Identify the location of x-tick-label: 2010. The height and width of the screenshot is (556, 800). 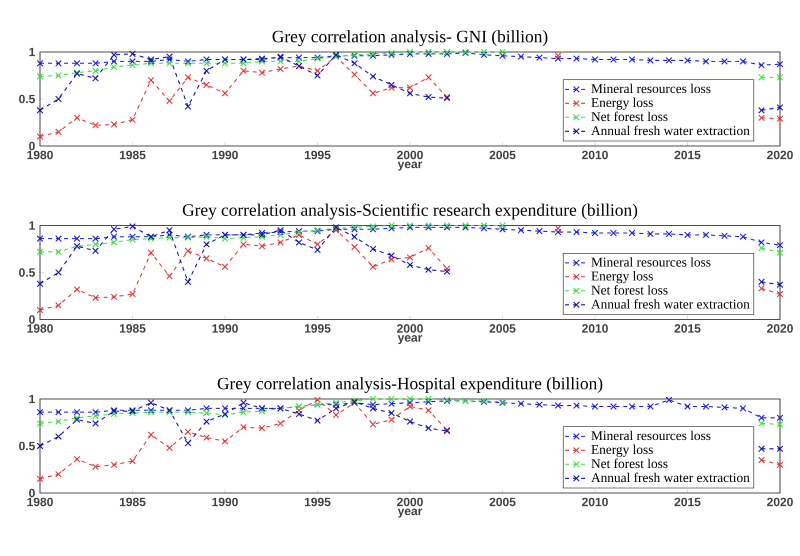
(595, 155).